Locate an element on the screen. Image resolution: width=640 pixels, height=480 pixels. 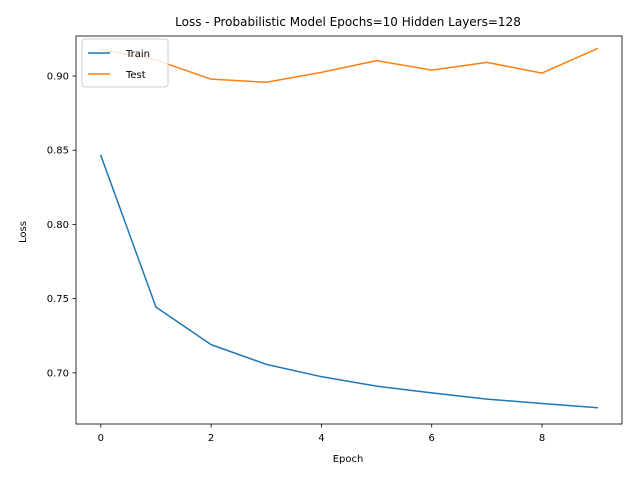
legend: Train Test is located at coordinates (125, 63).